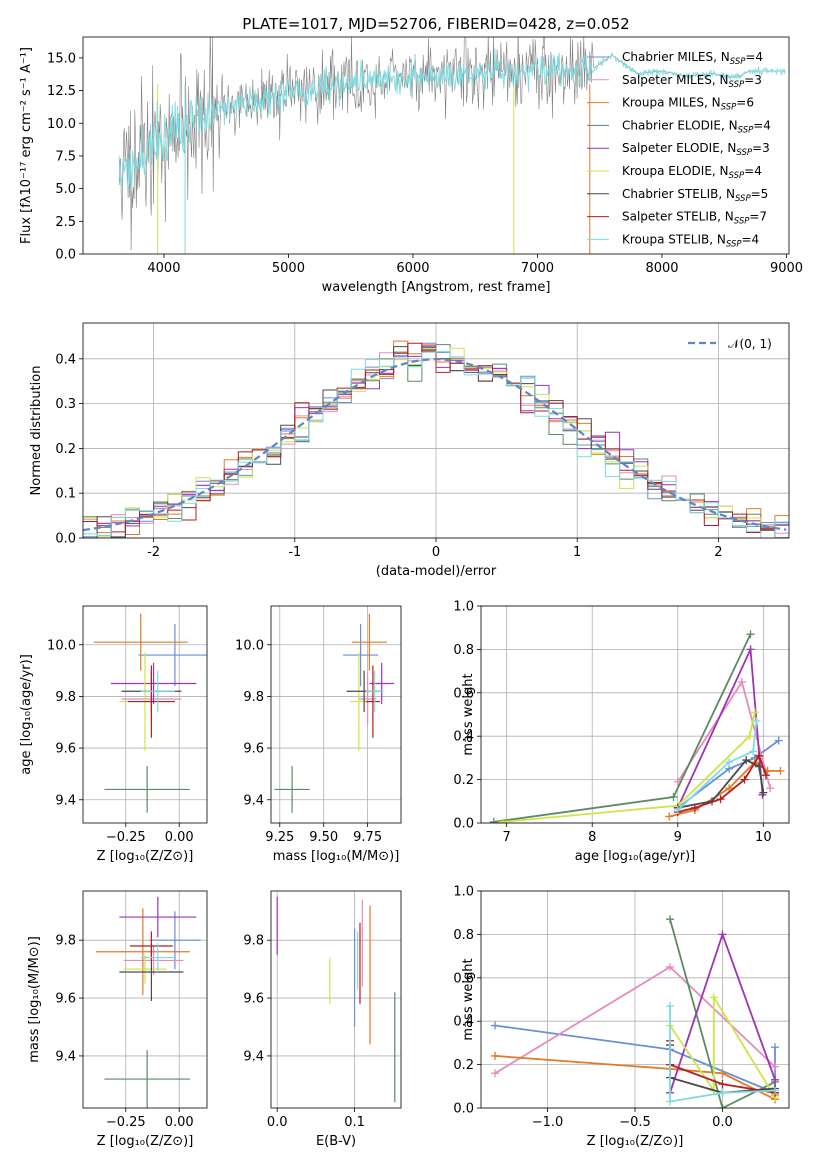  I want to click on model-spectrum-line, so click(452, 119).